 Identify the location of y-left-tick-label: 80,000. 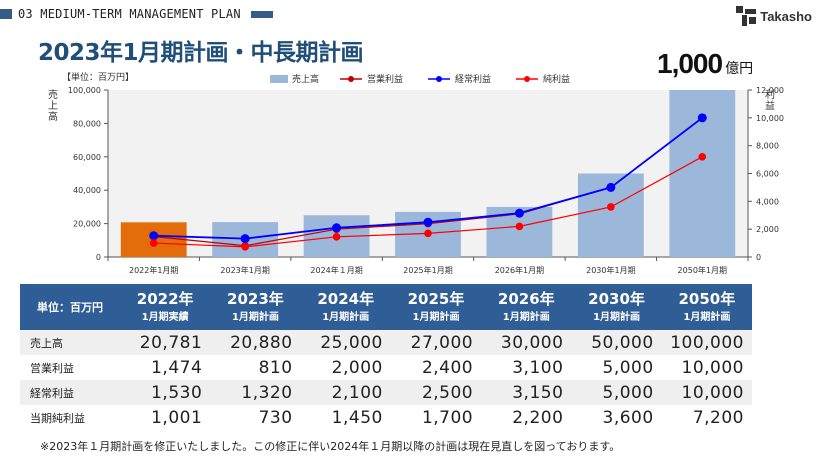
(87, 123).